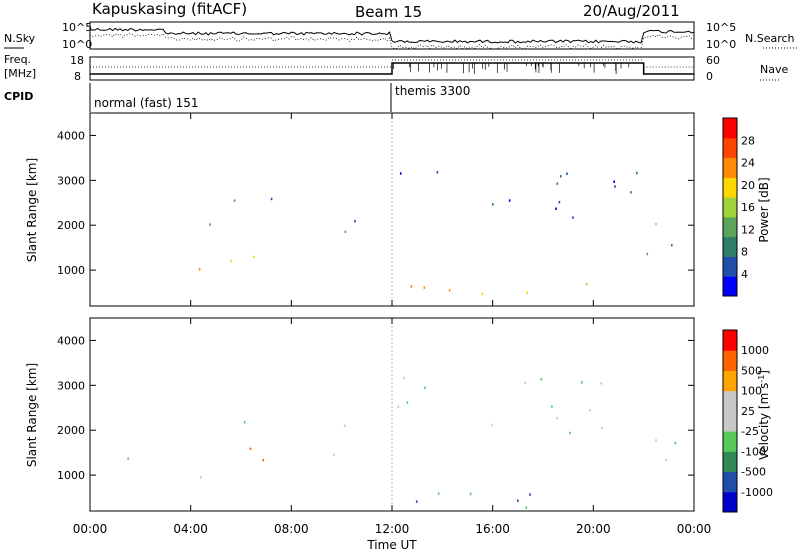 The height and width of the screenshot is (554, 800). I want to click on y-tick-label: 3000, so click(71, 385).